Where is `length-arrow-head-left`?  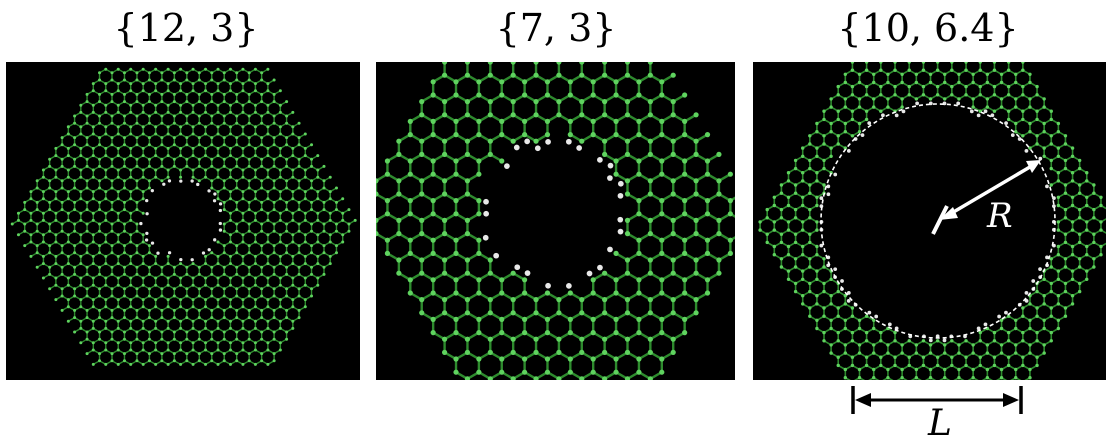 length-arrow-head-left is located at coordinates (863, 400).